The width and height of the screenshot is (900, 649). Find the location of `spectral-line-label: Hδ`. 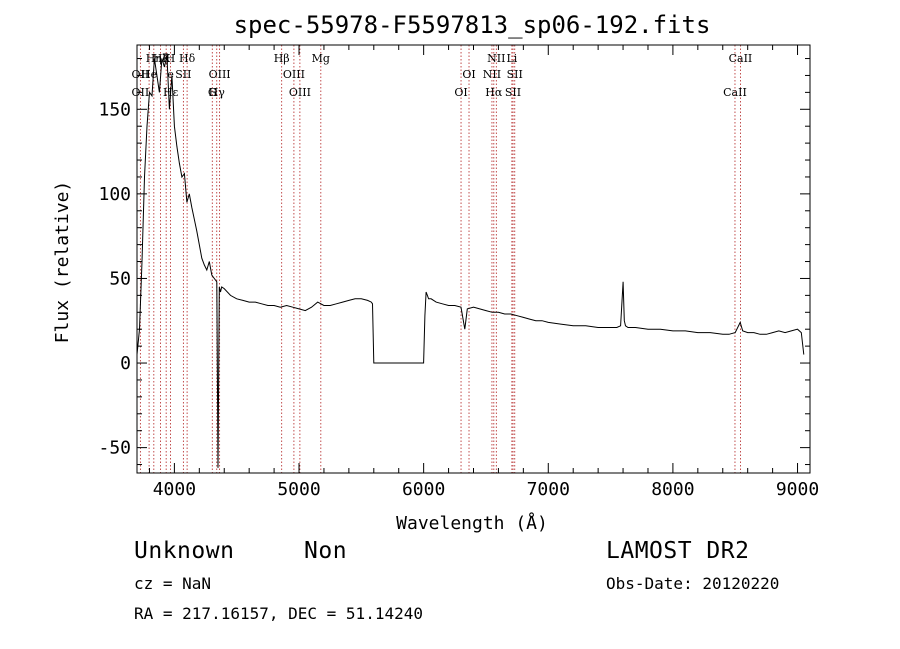

spectral-line-label: Hδ is located at coordinates (187, 58).